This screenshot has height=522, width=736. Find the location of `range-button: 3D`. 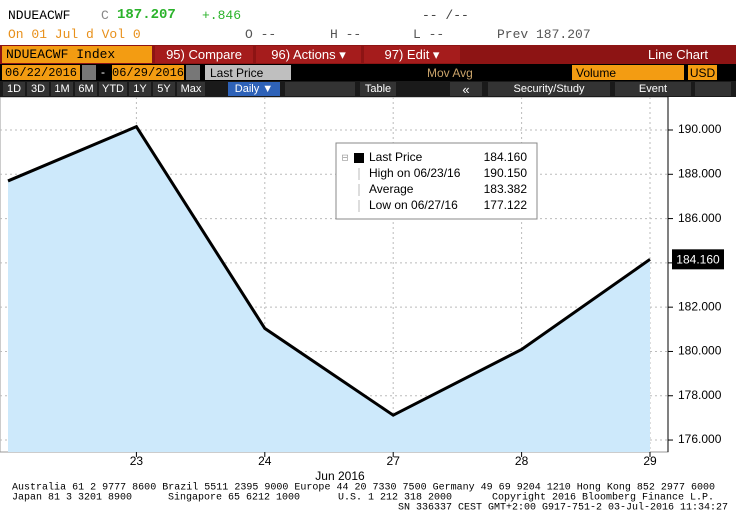

range-button: 3D is located at coordinates (38, 89).